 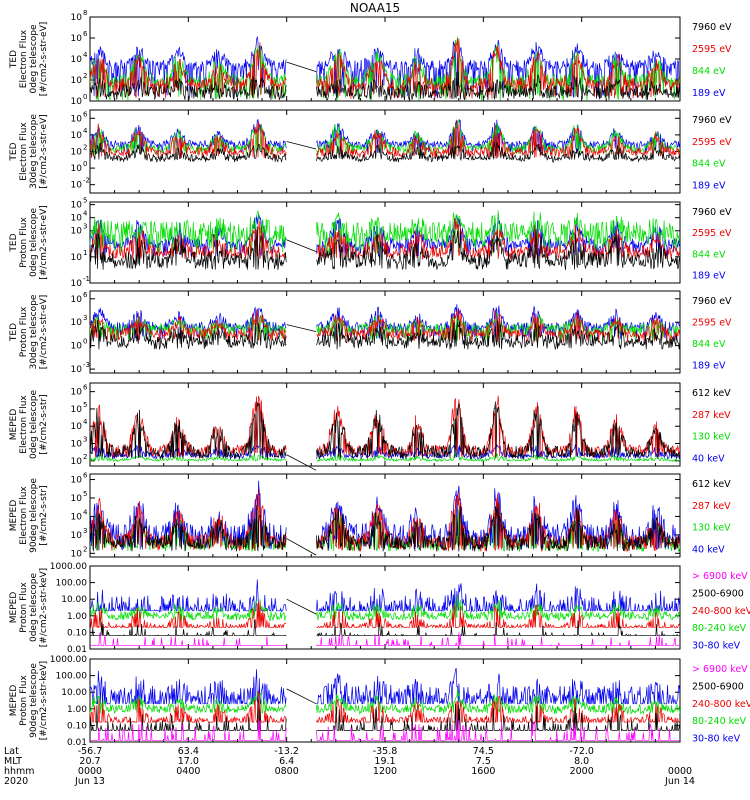 What do you see at coordinates (85, 342) in the screenshot?
I see `y-tick-exponent: 0` at bounding box center [85, 342].